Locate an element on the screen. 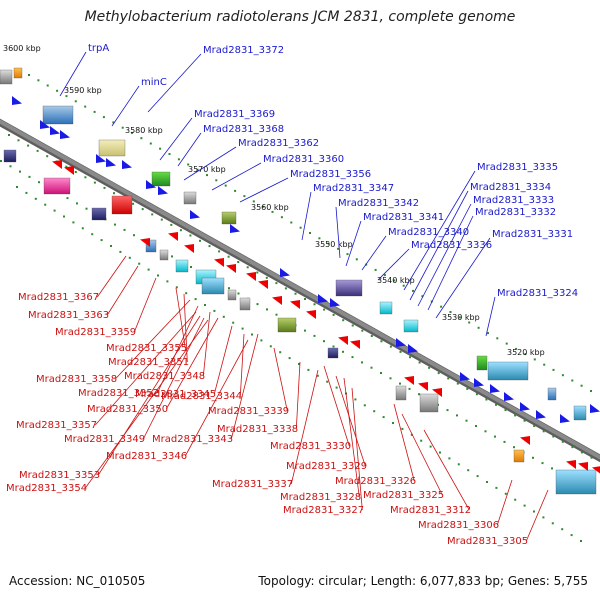 Image resolution: width=600 pixels, height=600 pixels. kbp-tick-label: 3550 kbp is located at coordinates (334, 244).